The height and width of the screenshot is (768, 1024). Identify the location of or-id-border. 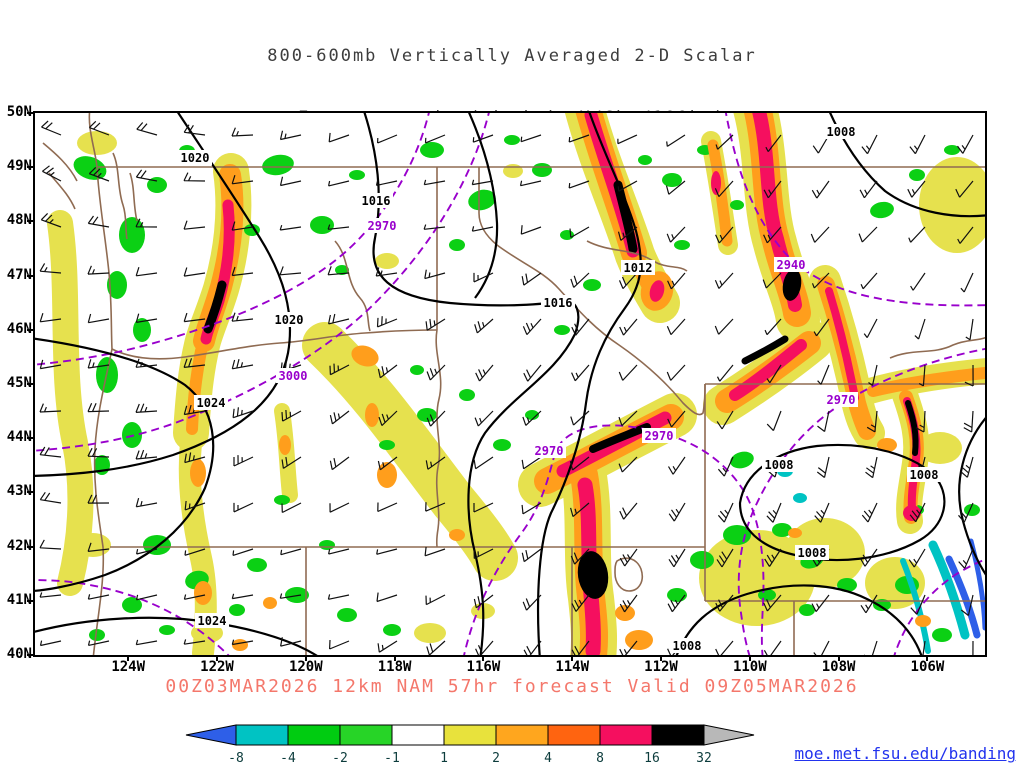
(438, 438).